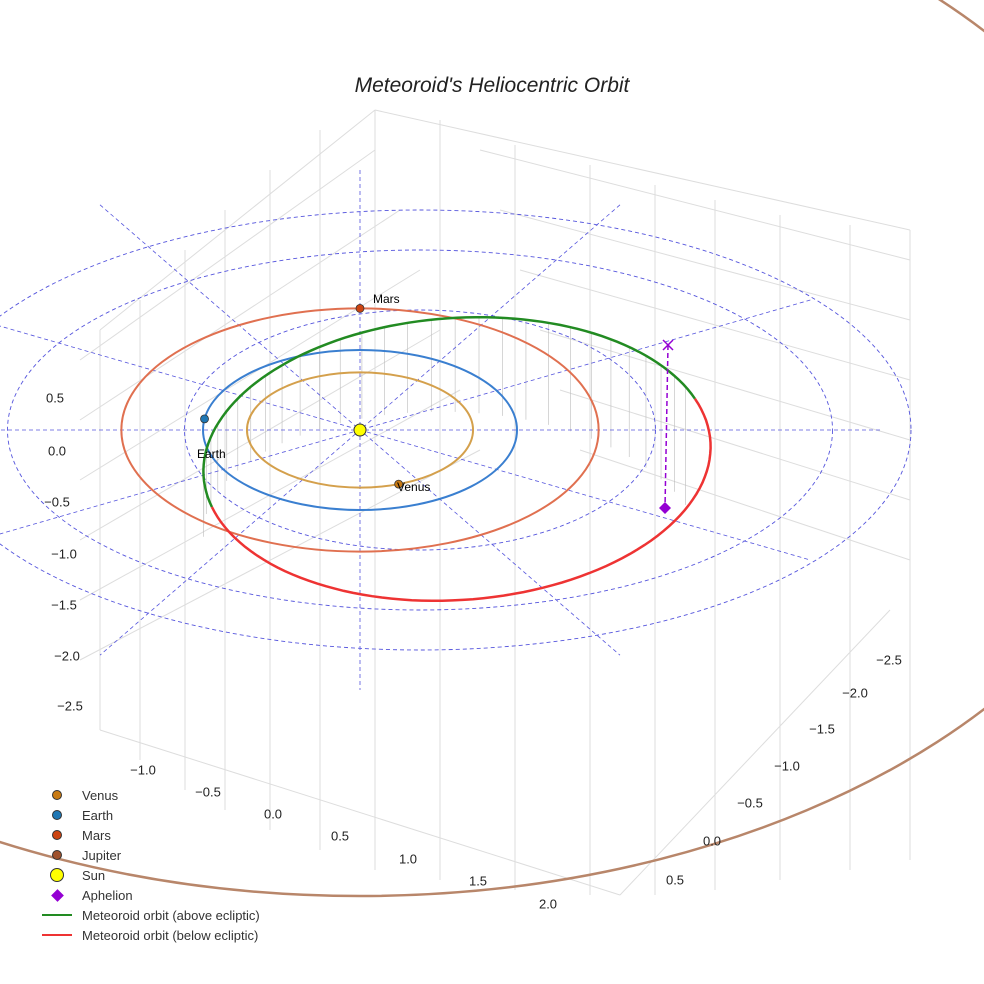 Image resolution: width=984 pixels, height=984 pixels. Describe the element at coordinates (149, 795) in the screenshot. I see `legend-item-venus: Venus` at that location.